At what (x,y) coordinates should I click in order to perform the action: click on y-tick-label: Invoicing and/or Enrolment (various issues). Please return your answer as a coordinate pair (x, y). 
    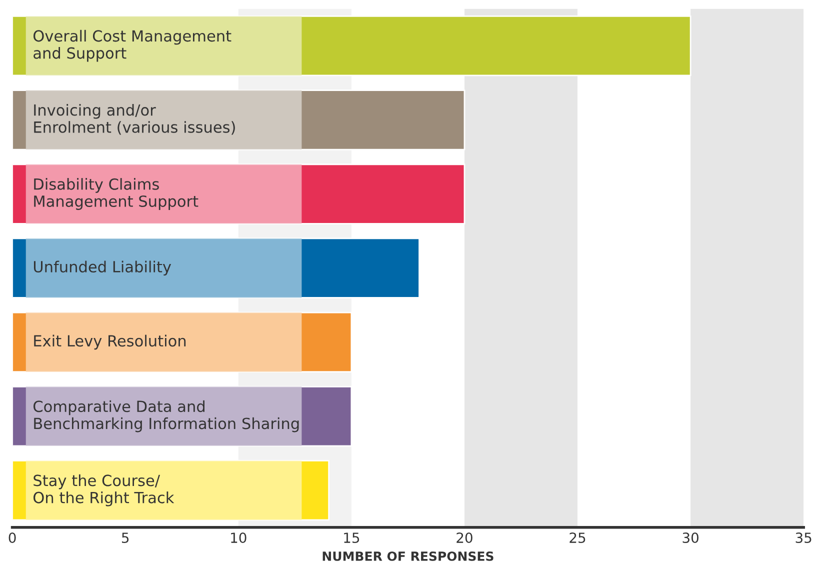
    Looking at the image, I should click on (134, 119).